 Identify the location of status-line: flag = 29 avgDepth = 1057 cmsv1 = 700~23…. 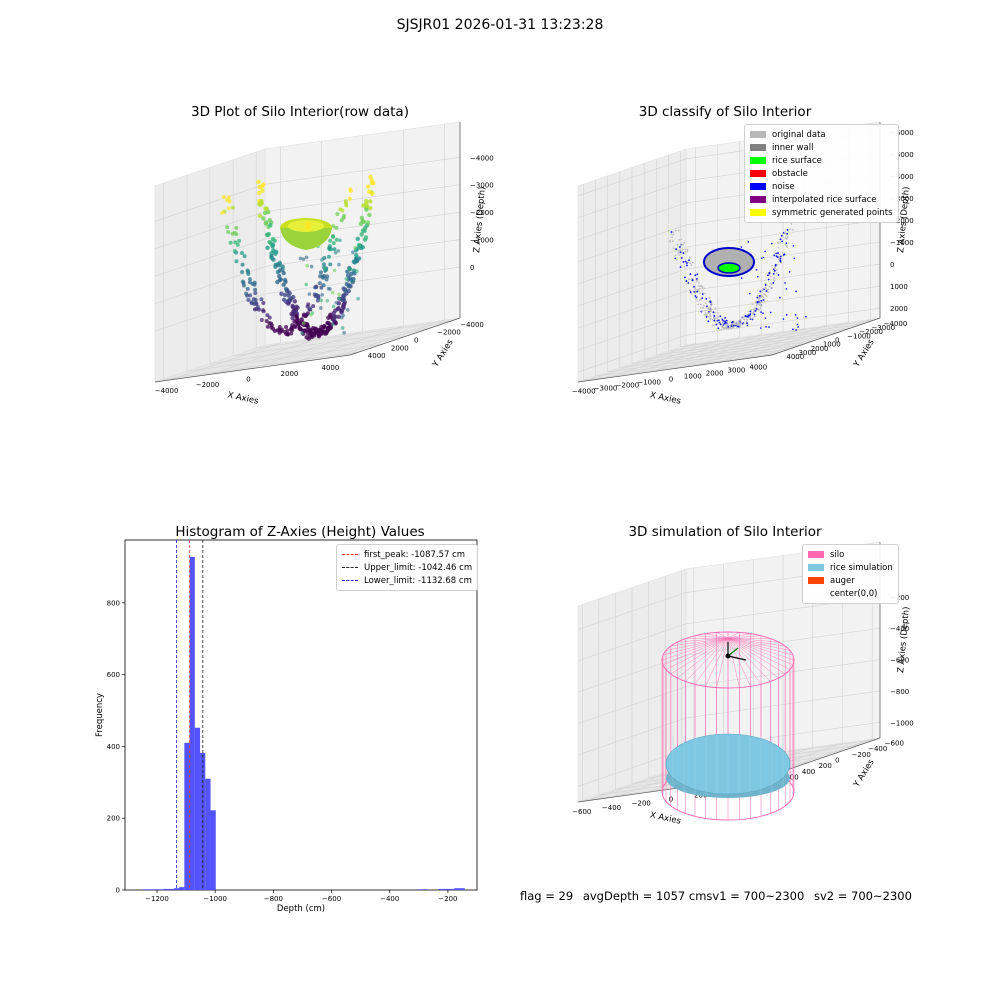
(719, 896).